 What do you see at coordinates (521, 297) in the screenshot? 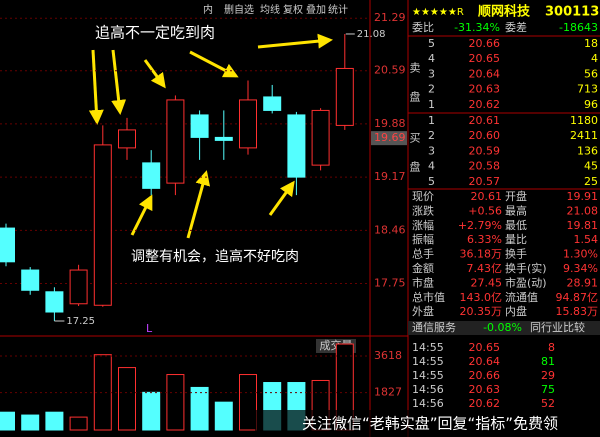
I see `stat: 流通值` at bounding box center [521, 297].